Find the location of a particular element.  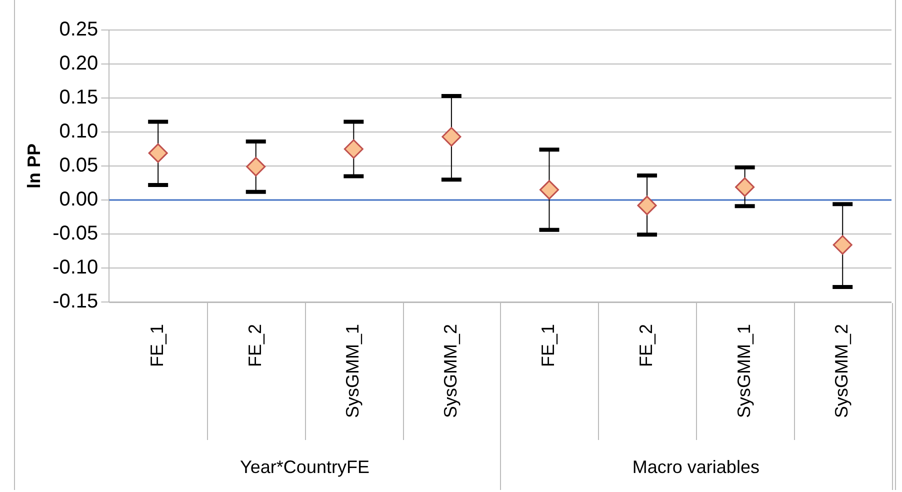

y-tick-label: 0.00 is located at coordinates (78, 199).